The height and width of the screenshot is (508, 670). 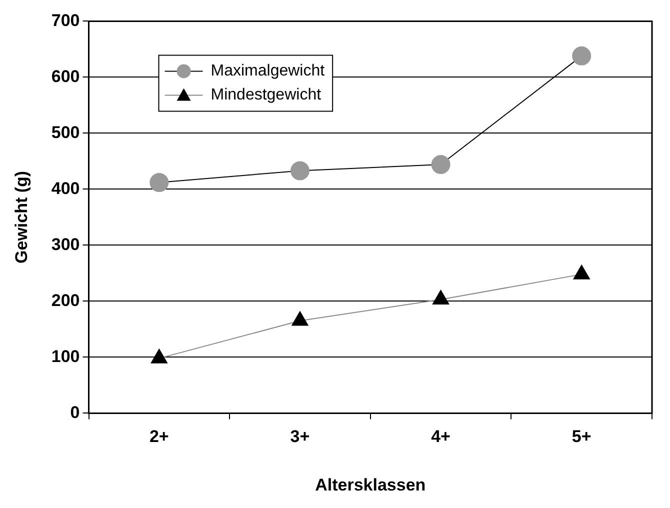 What do you see at coordinates (159, 436) in the screenshot?
I see `x-tick-label: 2+` at bounding box center [159, 436].